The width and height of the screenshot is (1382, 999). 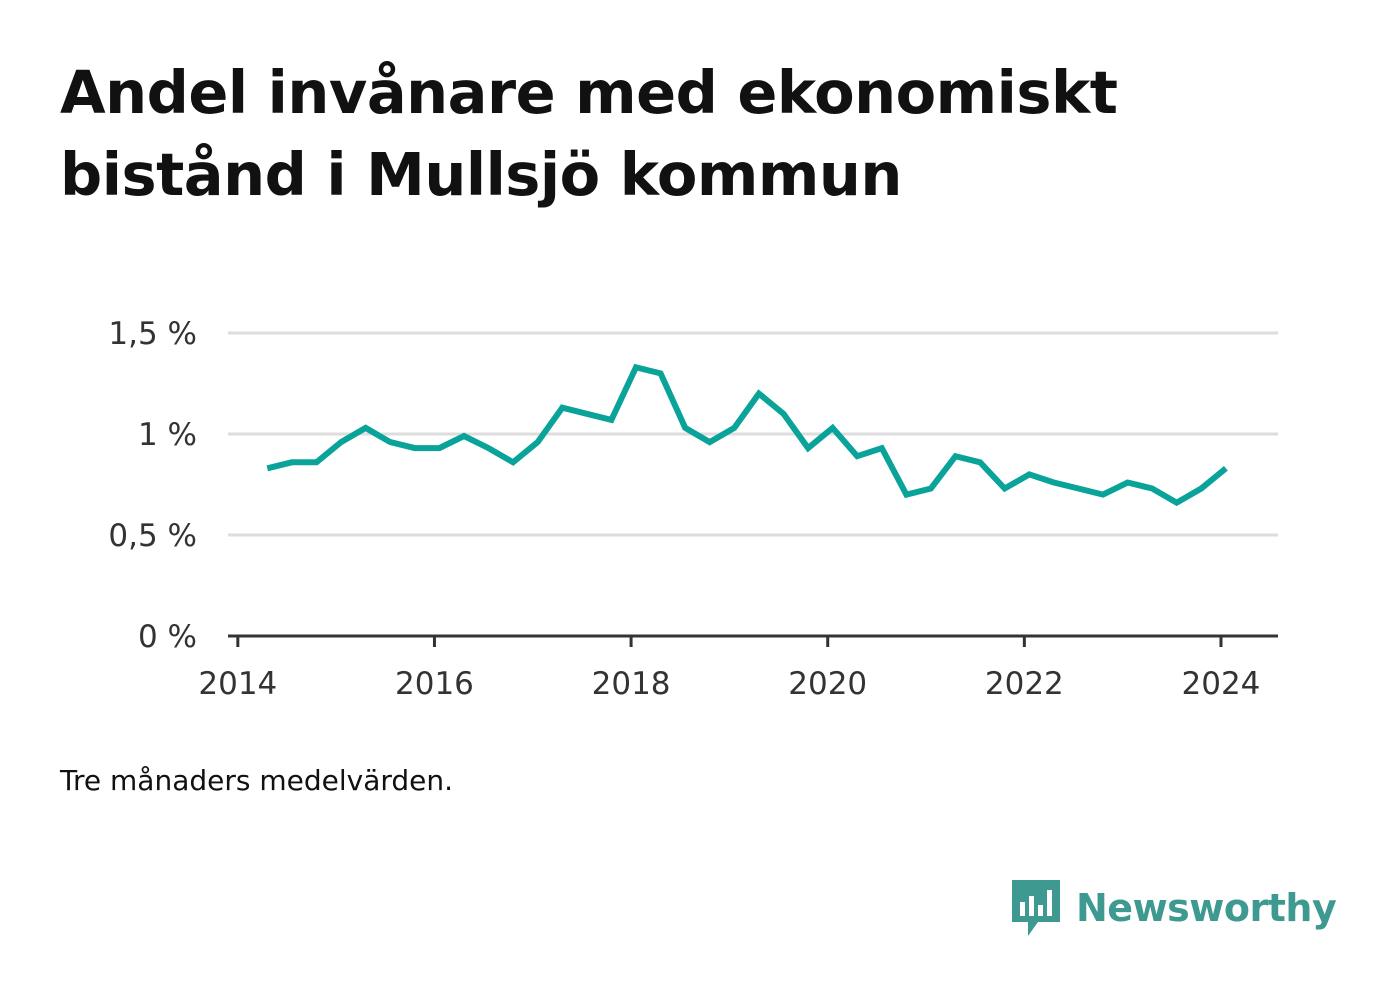 What do you see at coordinates (1206, 908) in the screenshot?
I see `brand-name: Newsworthy` at bounding box center [1206, 908].